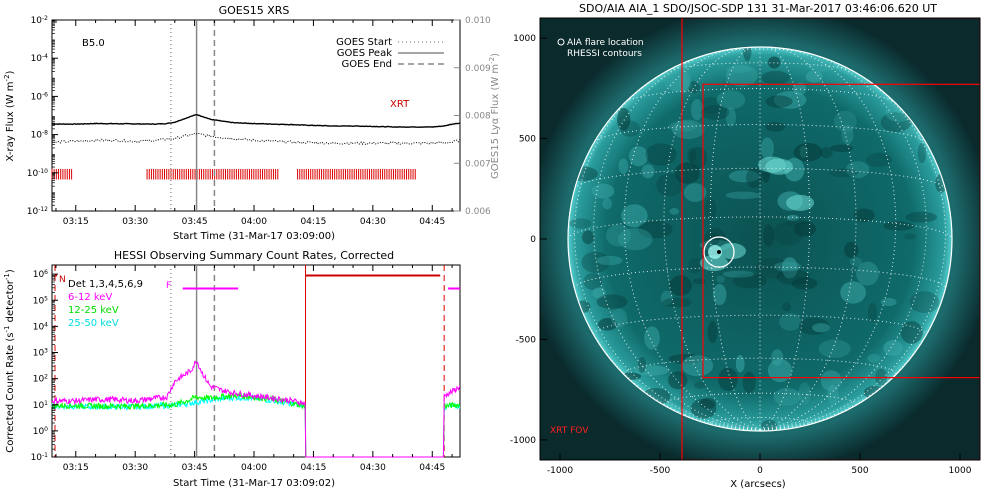 The width and height of the screenshot is (1000, 504). What do you see at coordinates (533, 240) in the screenshot?
I see `aia-y-tick-label: 0` at bounding box center [533, 240].